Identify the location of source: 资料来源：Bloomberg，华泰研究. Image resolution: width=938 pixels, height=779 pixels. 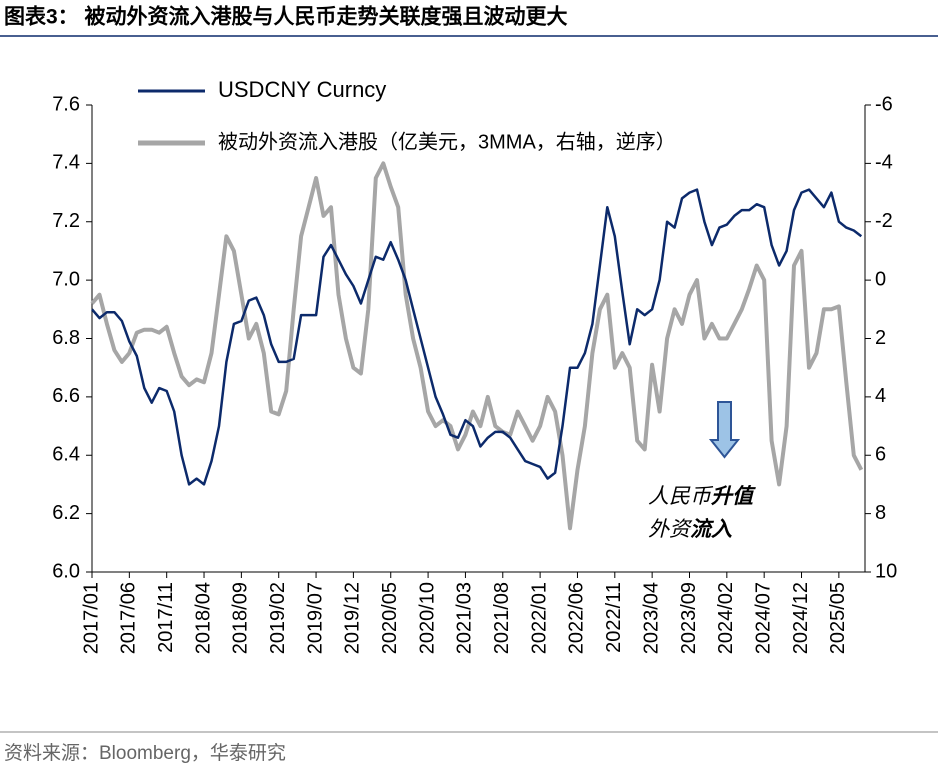
(145, 753).